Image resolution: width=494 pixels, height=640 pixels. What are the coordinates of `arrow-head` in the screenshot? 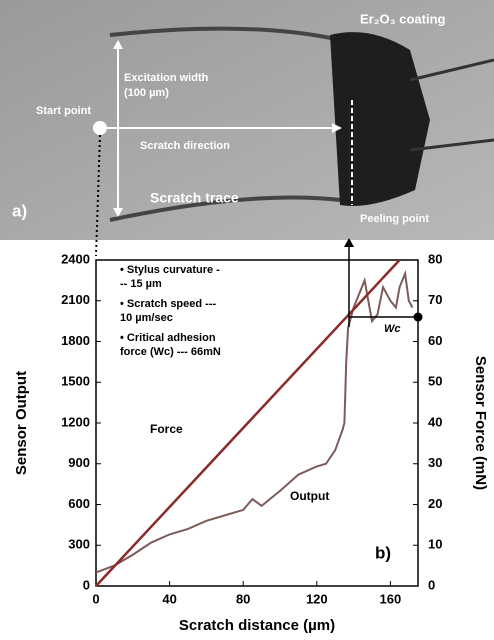 It's located at (349, 242).